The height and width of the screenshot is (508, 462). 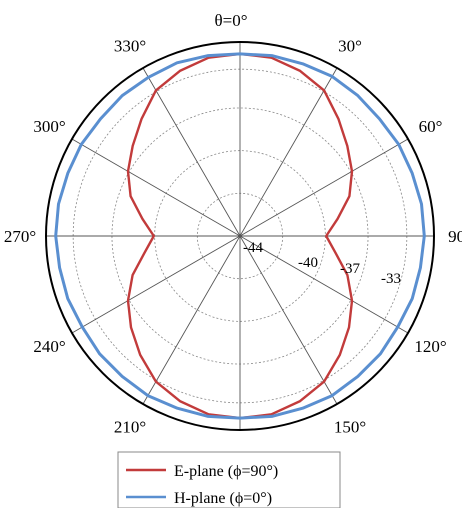 I want to click on radial-tick-label: -33, so click(x=391, y=279).